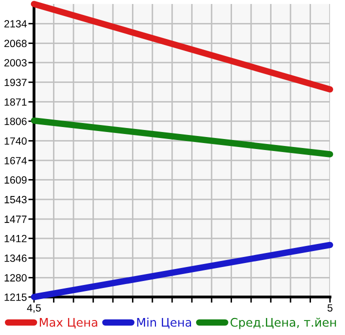  Describe the element at coordinates (164, 323) in the screenshot. I see `legend-label: Min Цена` at that location.